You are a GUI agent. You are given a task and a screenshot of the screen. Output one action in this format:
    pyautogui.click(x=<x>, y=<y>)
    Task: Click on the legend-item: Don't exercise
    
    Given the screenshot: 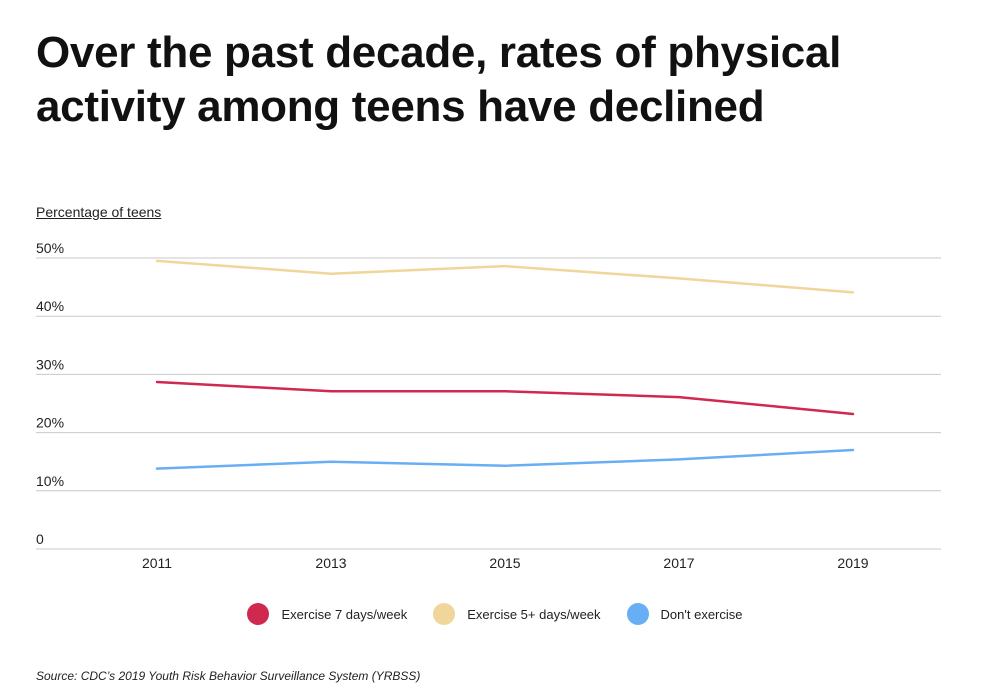 What is the action you would take?
    pyautogui.click(x=684, y=614)
    